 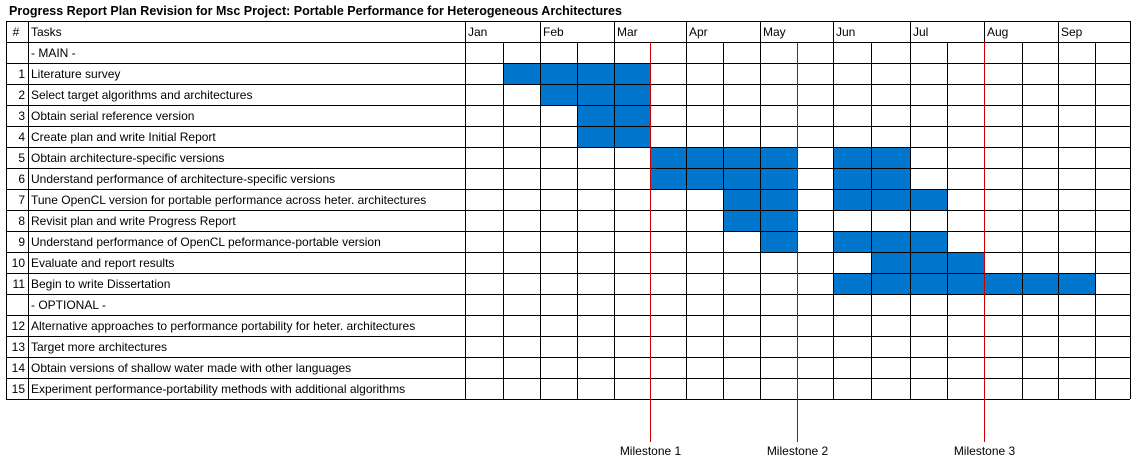 I want to click on task-label: Begin to write Dissertation, so click(x=100, y=284).